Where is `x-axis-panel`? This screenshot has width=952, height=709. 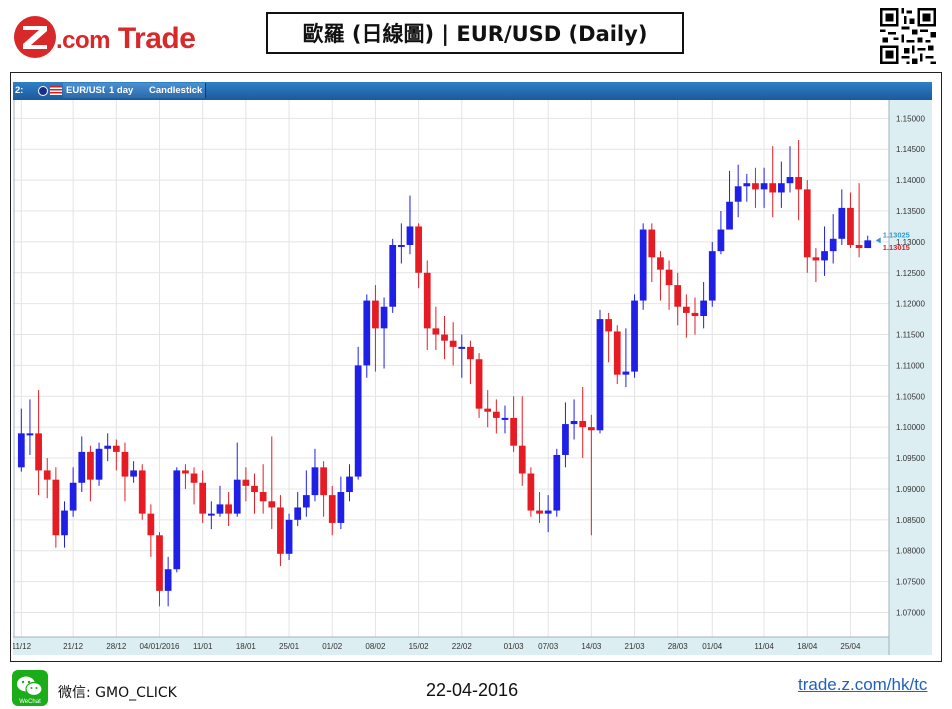 x-axis-panel is located at coordinates (451, 646).